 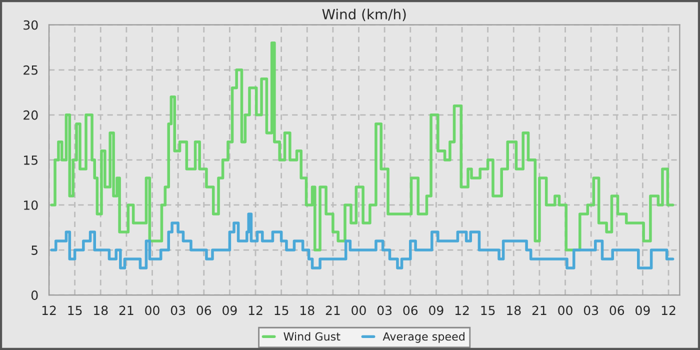 I want to click on y-tick-label: 20, so click(x=31, y=115).